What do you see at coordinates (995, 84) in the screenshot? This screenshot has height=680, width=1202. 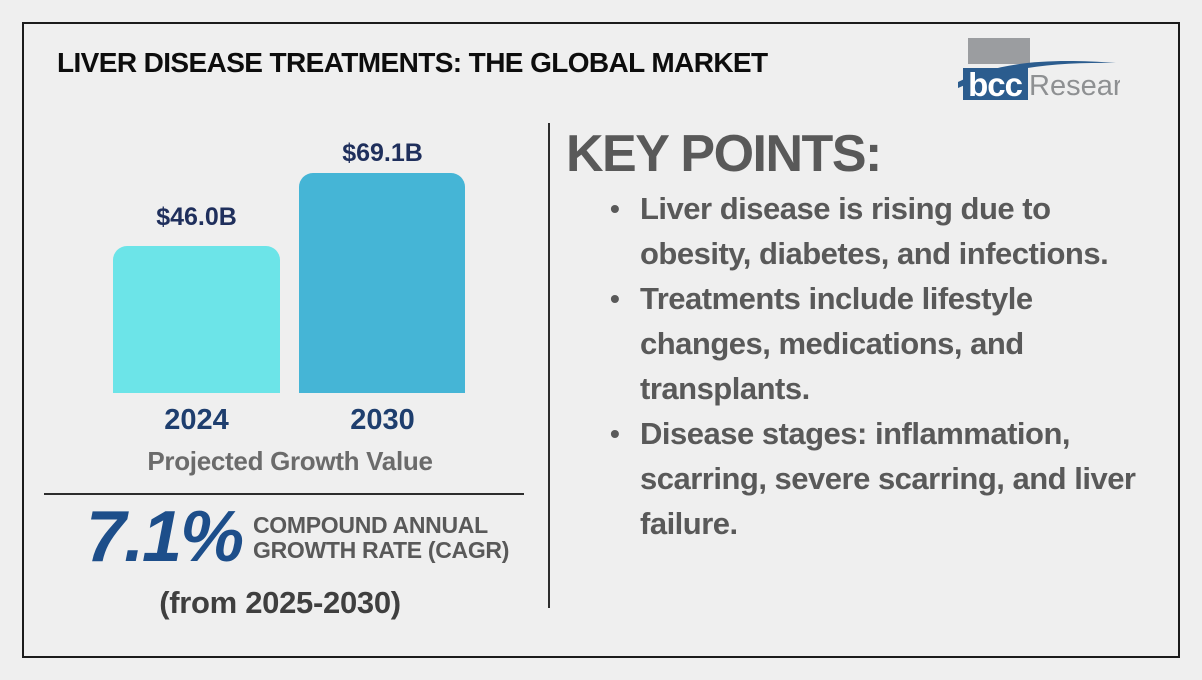 I see `logo-bcc-text: bcc` at bounding box center [995, 84].